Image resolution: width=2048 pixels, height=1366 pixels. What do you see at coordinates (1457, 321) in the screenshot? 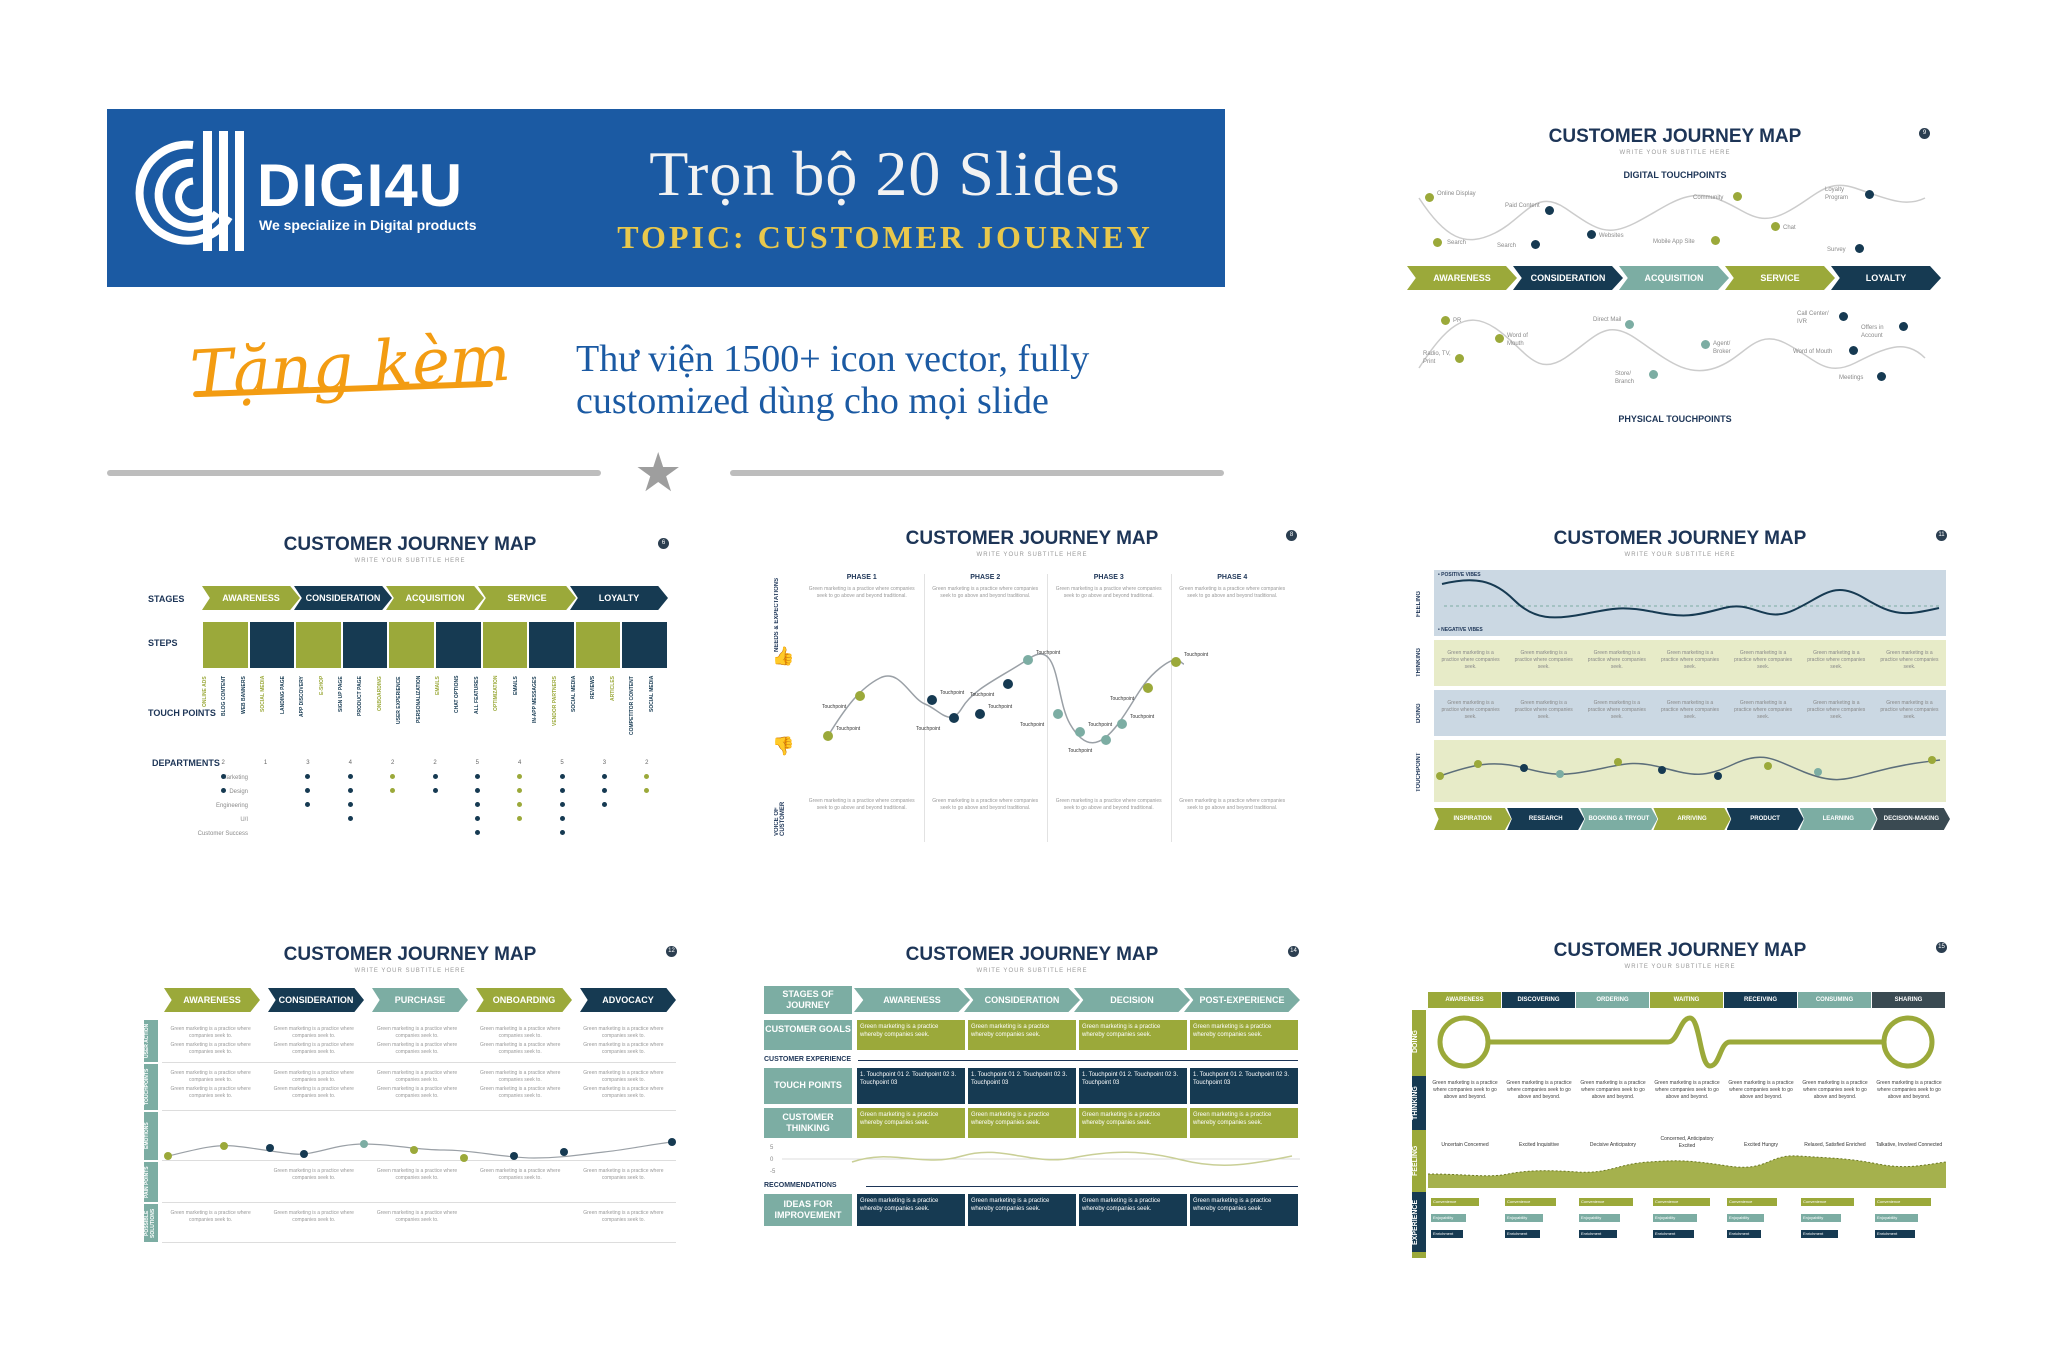
I see `touchpoint-label: PR` at bounding box center [1457, 321].